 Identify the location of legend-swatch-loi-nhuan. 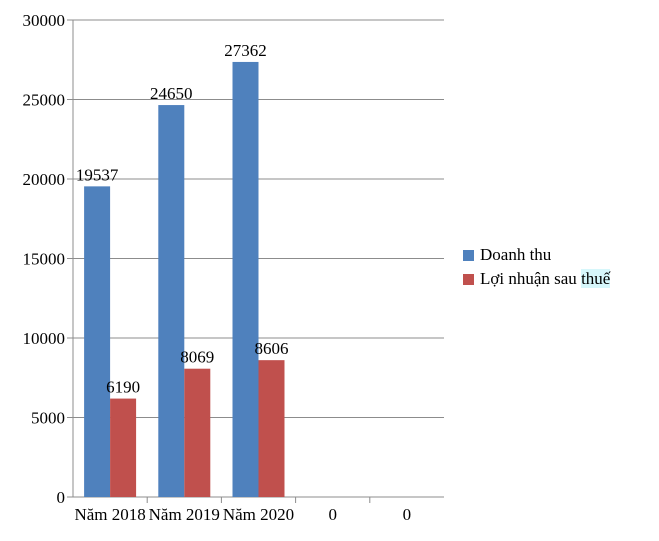
(468, 279).